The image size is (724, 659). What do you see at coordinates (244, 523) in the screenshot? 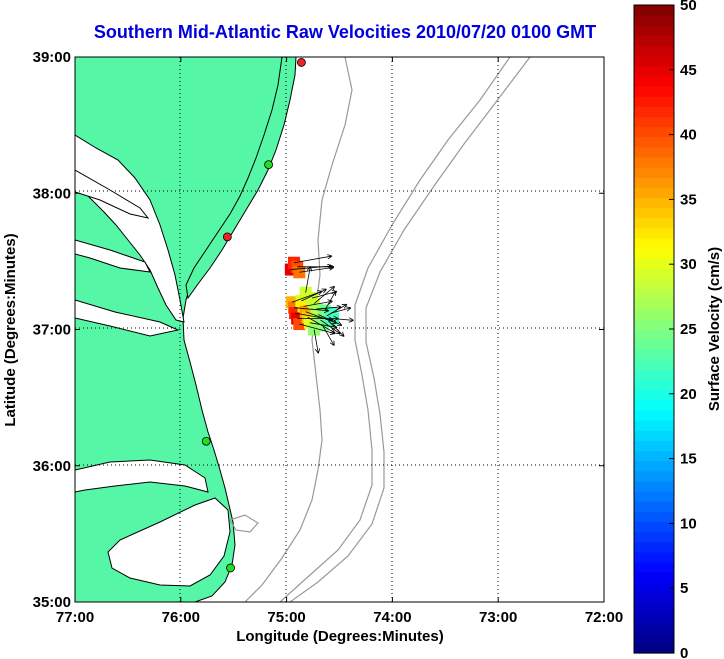
I see `bathymetry-contour` at bounding box center [244, 523].